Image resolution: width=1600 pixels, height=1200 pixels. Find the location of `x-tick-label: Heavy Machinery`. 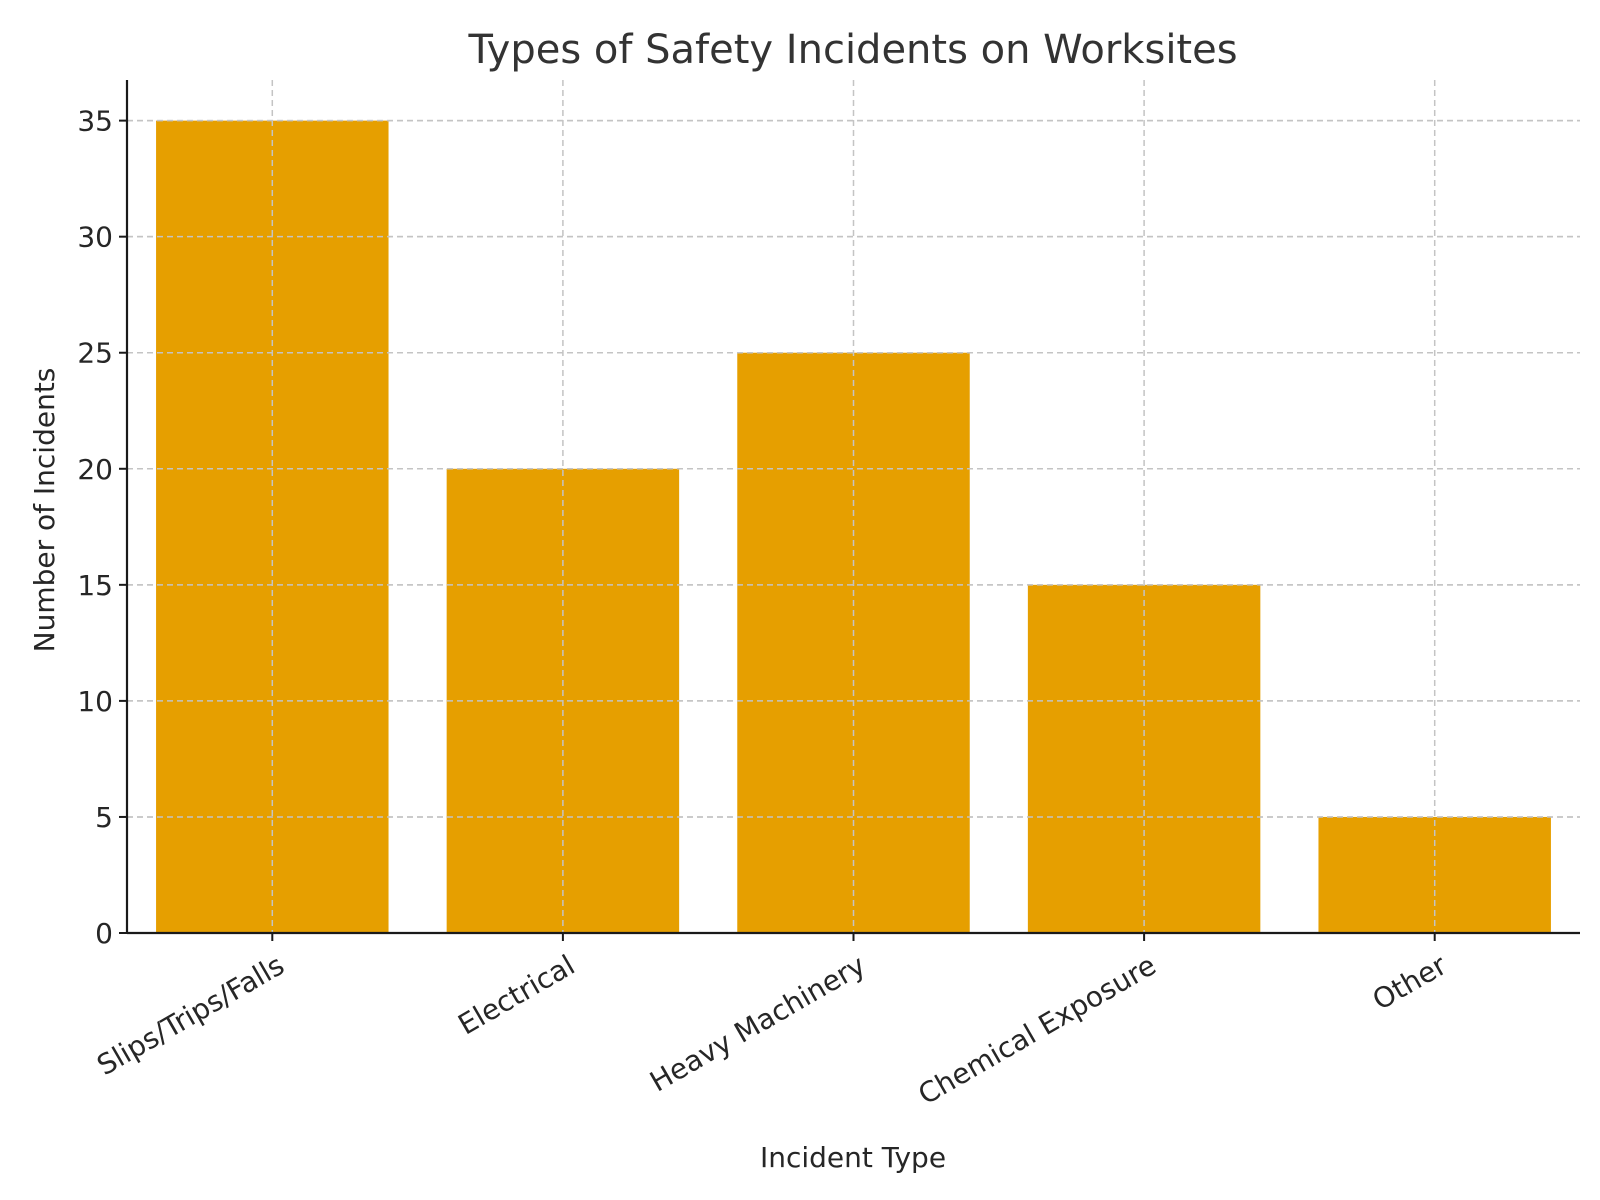

x-tick-label: Heavy Machinery is located at coordinates (757, 1023).